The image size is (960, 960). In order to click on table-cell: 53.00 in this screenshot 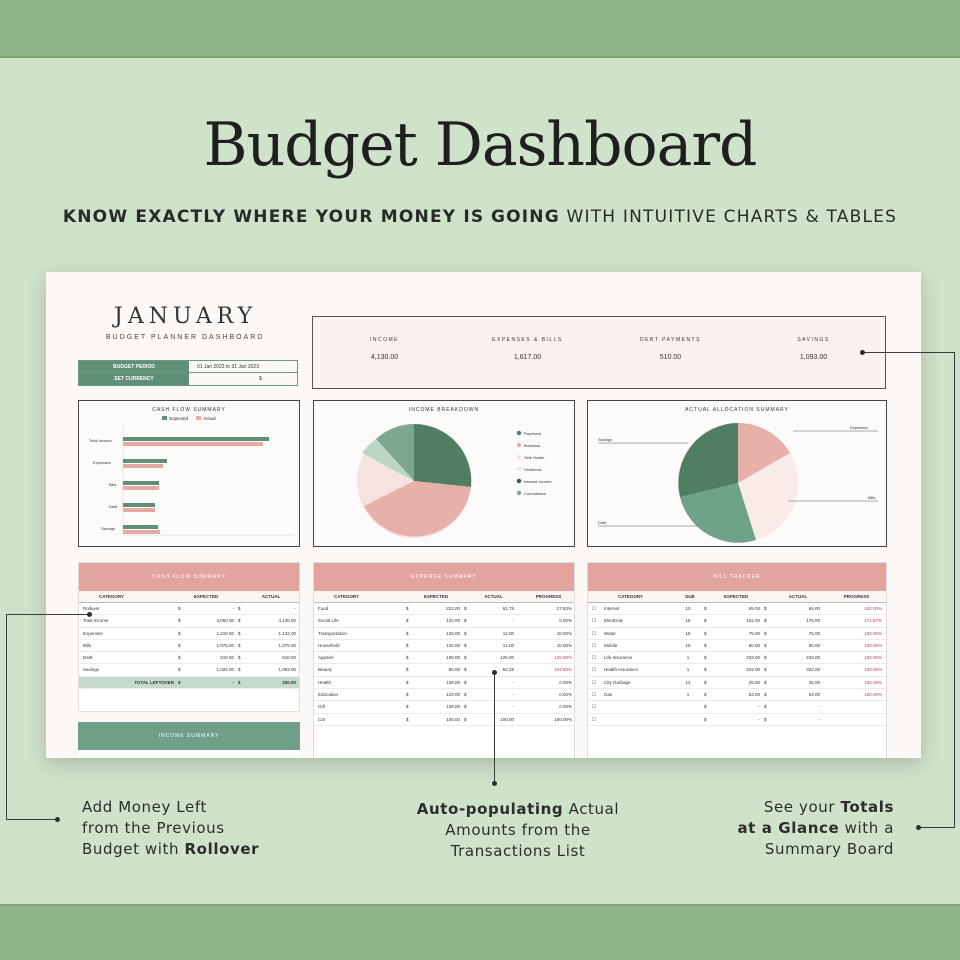, I will do `click(754, 695)`.